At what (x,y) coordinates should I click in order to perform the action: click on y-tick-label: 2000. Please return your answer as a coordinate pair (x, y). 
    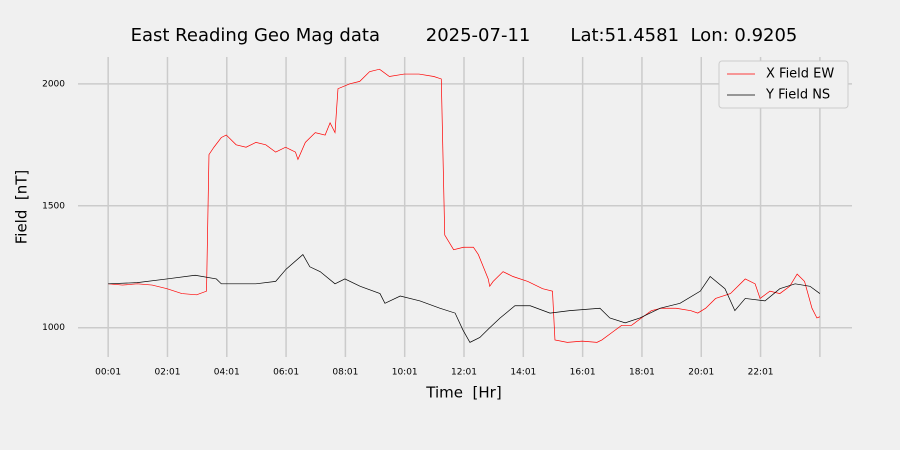
    Looking at the image, I should click on (53, 84).